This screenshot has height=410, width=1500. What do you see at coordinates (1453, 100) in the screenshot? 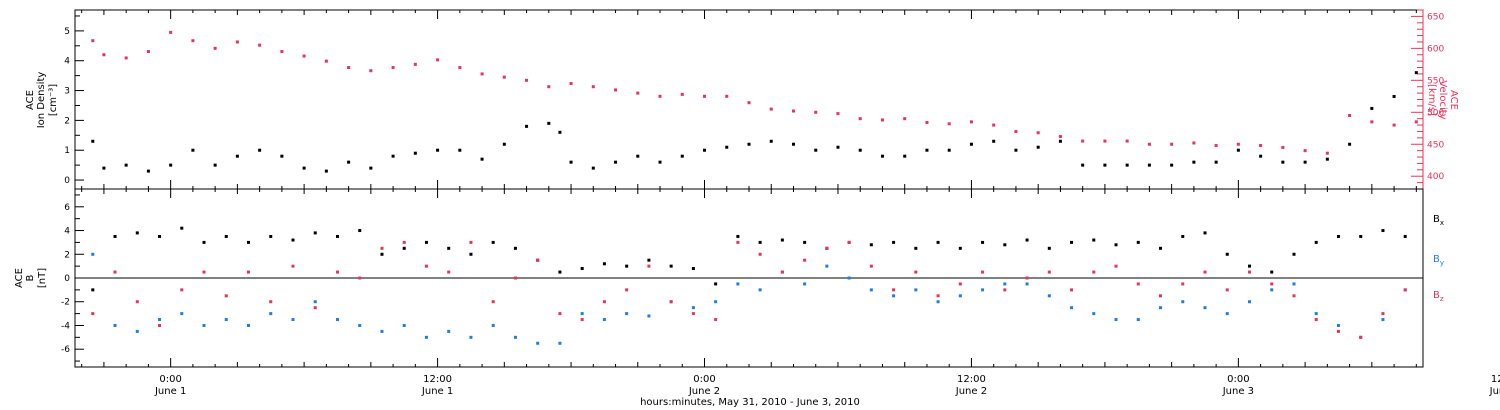
I see `velocity-label-line1: ACE` at bounding box center [1453, 100].